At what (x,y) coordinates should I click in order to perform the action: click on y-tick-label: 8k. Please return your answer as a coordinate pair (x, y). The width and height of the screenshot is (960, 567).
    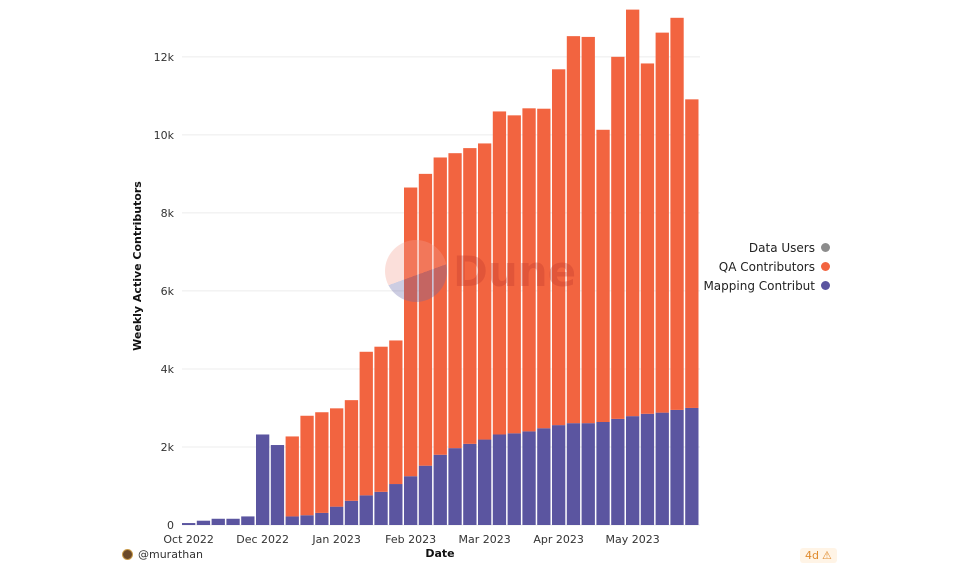
    Looking at the image, I should click on (168, 213).